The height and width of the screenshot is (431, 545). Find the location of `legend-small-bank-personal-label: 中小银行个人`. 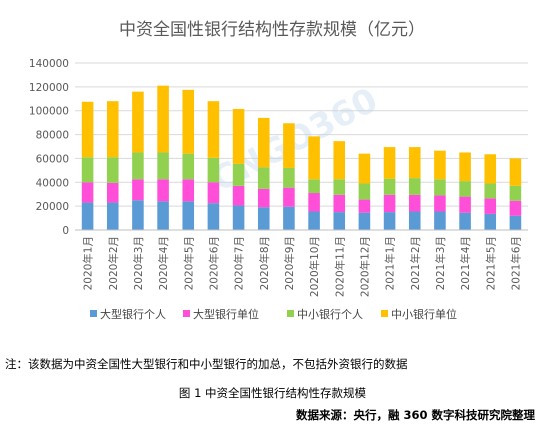

legend-small-bank-personal-label: 中小银行个人 is located at coordinates (330, 314).